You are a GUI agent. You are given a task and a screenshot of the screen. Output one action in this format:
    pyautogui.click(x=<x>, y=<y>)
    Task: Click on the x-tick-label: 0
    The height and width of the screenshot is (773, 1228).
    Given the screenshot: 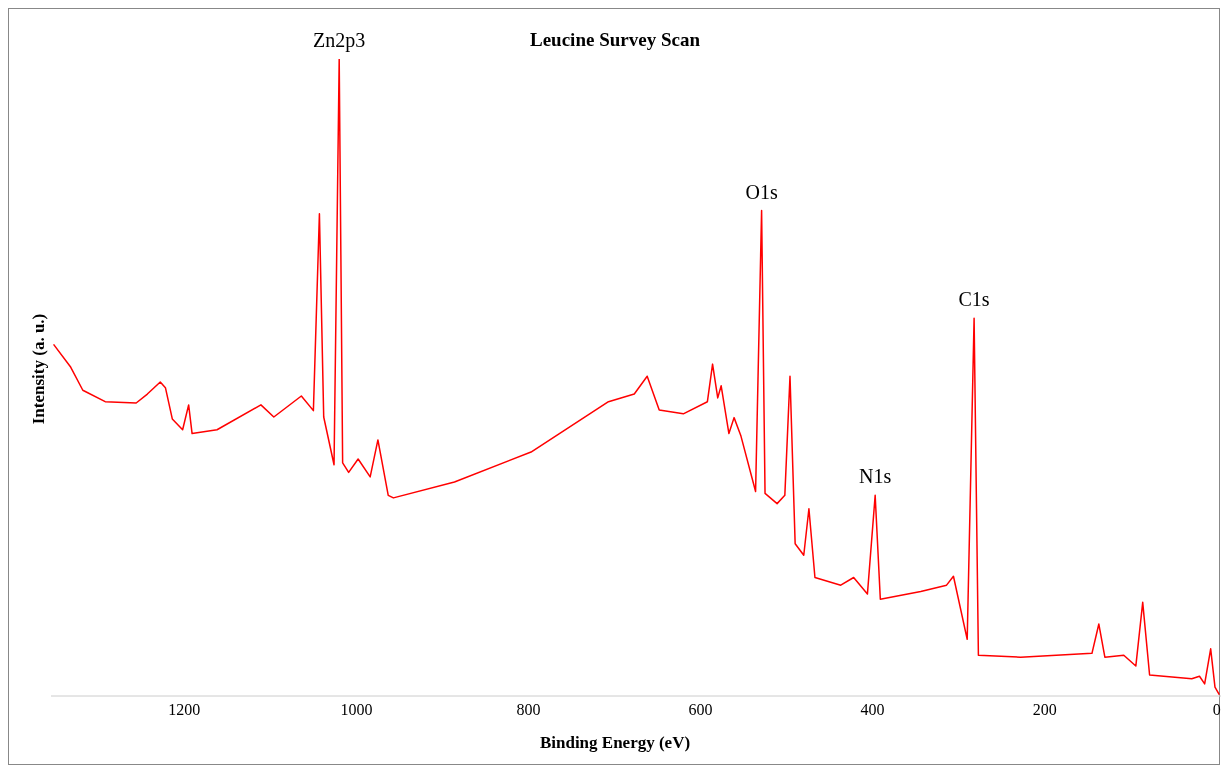 What is the action you would take?
    pyautogui.click(x=1216, y=710)
    